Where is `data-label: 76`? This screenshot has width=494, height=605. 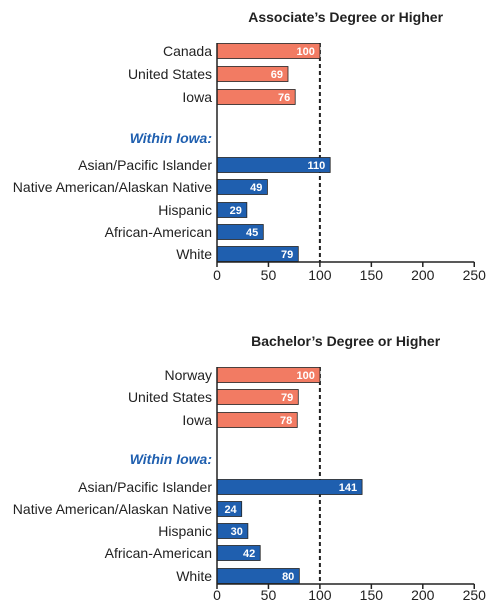
data-label: 76 is located at coordinates (284, 98).